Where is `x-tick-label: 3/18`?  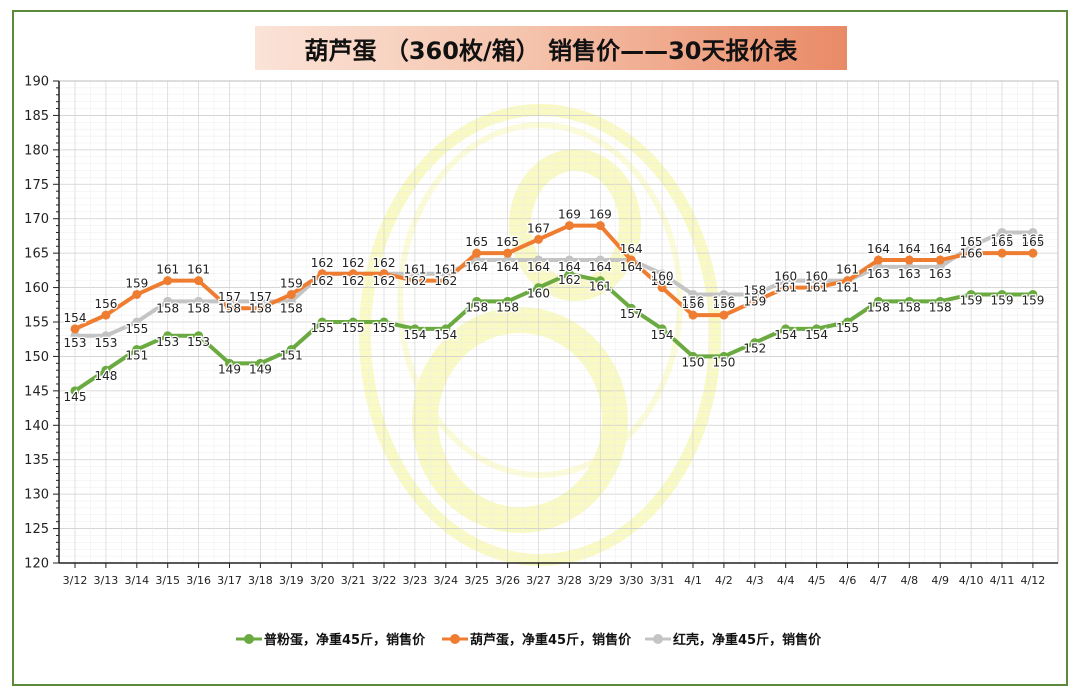
x-tick-label: 3/18 is located at coordinates (260, 580).